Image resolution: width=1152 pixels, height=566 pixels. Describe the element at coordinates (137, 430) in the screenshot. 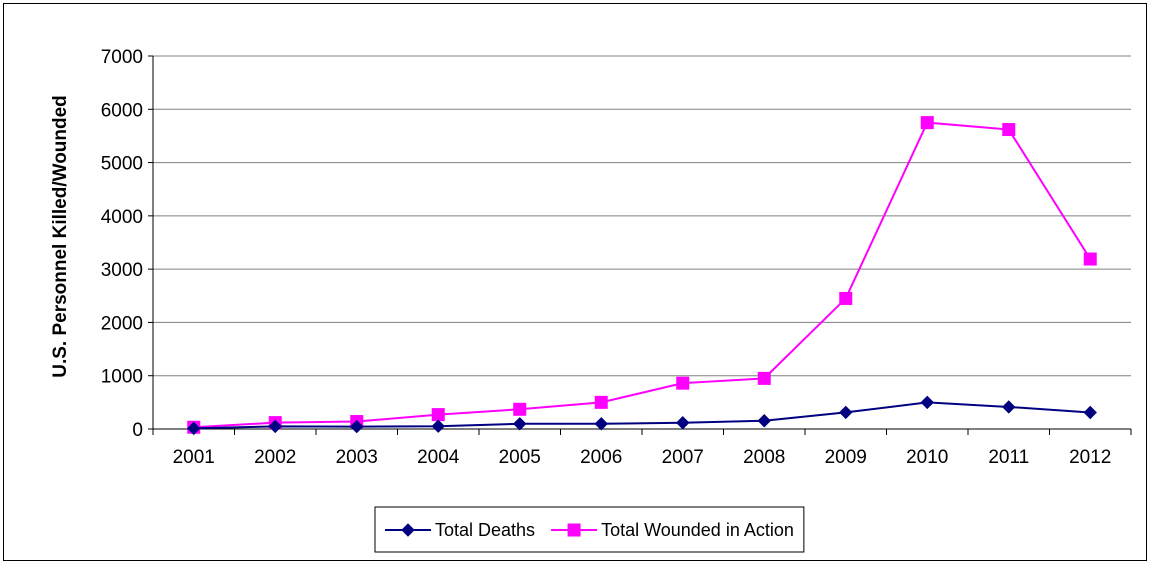

I see `y-tick-label: 0` at that location.